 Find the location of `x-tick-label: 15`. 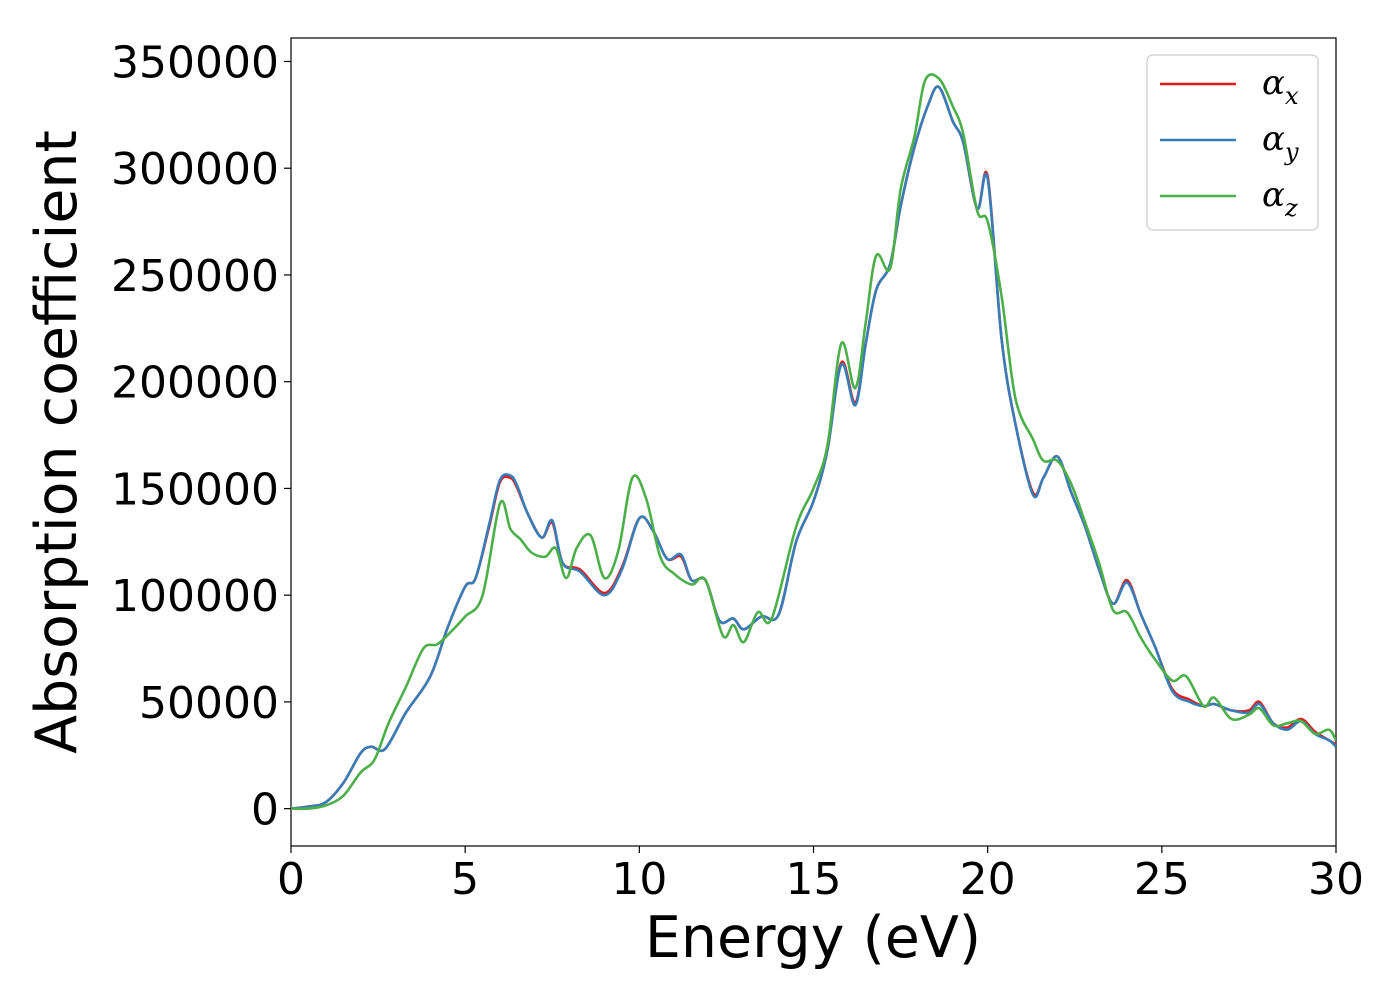

x-tick-label: 15 is located at coordinates (814, 879).